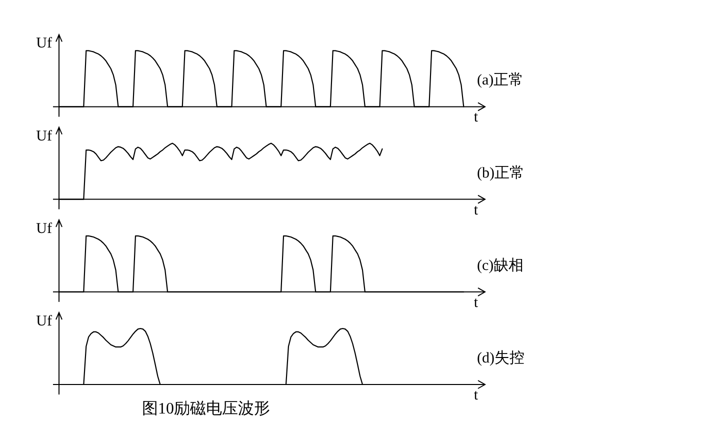 This screenshot has width=721, height=434. What do you see at coordinates (500, 266) in the screenshot?
I see `title: (c)缺相` at bounding box center [500, 266].